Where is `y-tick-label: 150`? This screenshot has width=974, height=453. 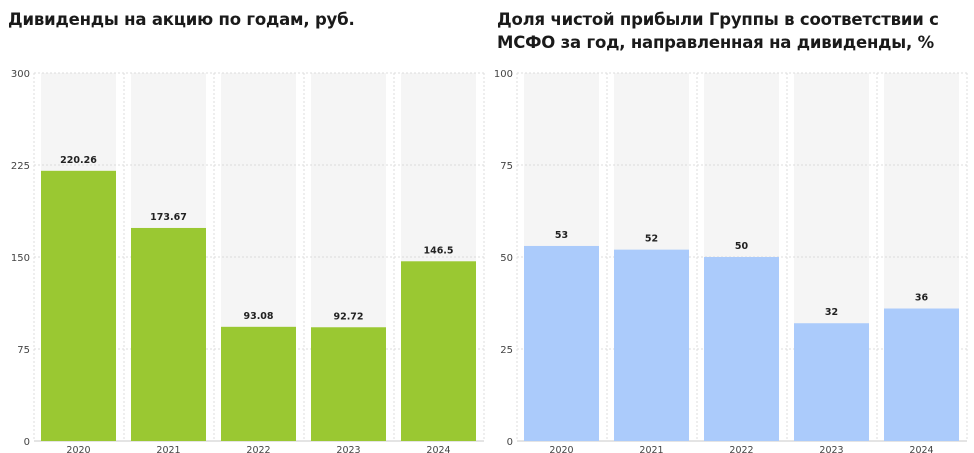
y-tick-label: 150 is located at coordinates (20, 258).